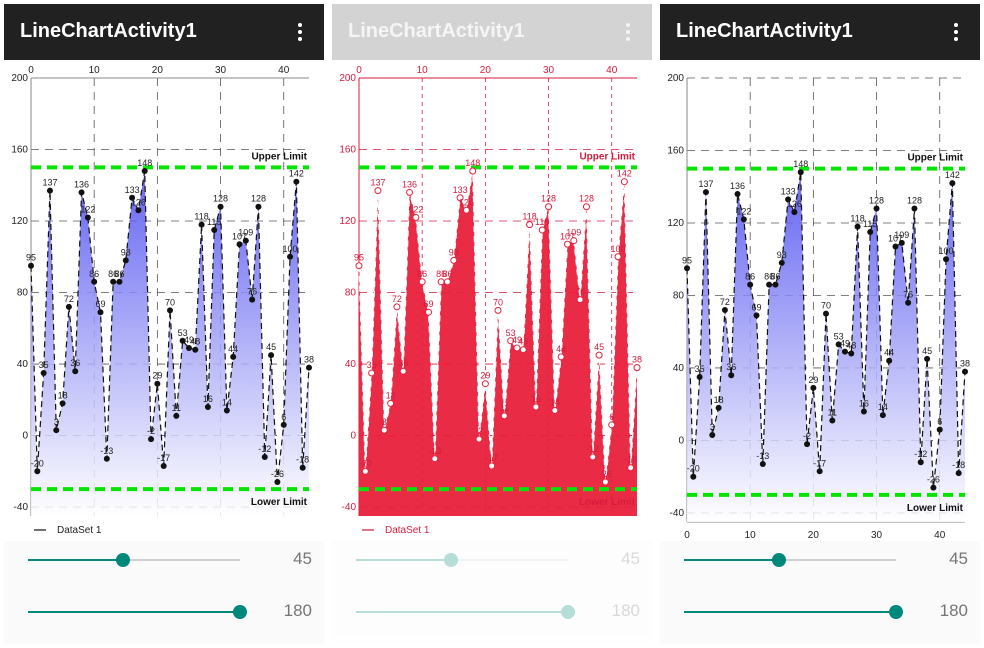  Describe the element at coordinates (157, 376) in the screenshot. I see `data-label: 29` at that location.